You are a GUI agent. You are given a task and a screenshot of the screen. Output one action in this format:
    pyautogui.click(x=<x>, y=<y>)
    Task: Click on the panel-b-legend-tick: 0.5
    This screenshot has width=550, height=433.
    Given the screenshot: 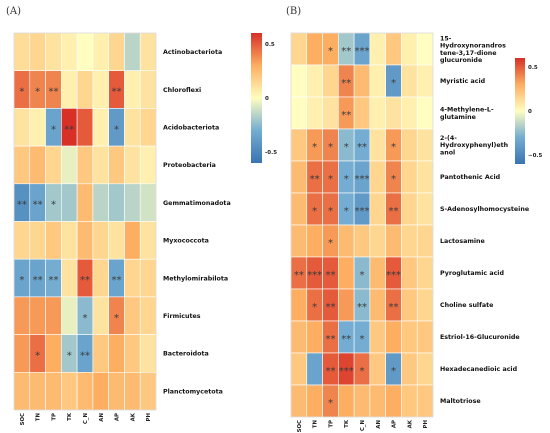 What is the action you would take?
    pyautogui.click(x=533, y=68)
    